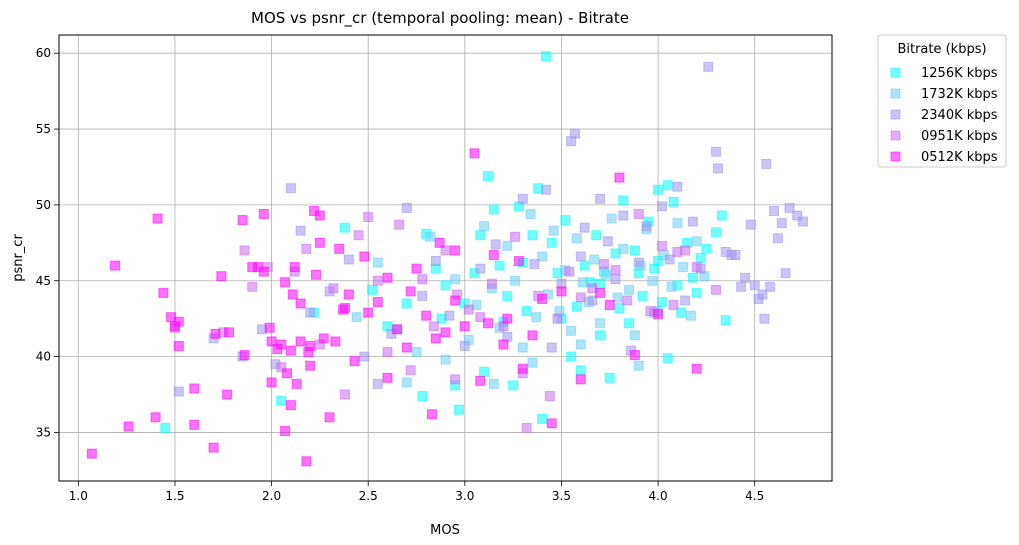 Image resolution: width=1019 pixels, height=545 pixels. I want to click on legend-label: 1732K kbps, so click(959, 94).